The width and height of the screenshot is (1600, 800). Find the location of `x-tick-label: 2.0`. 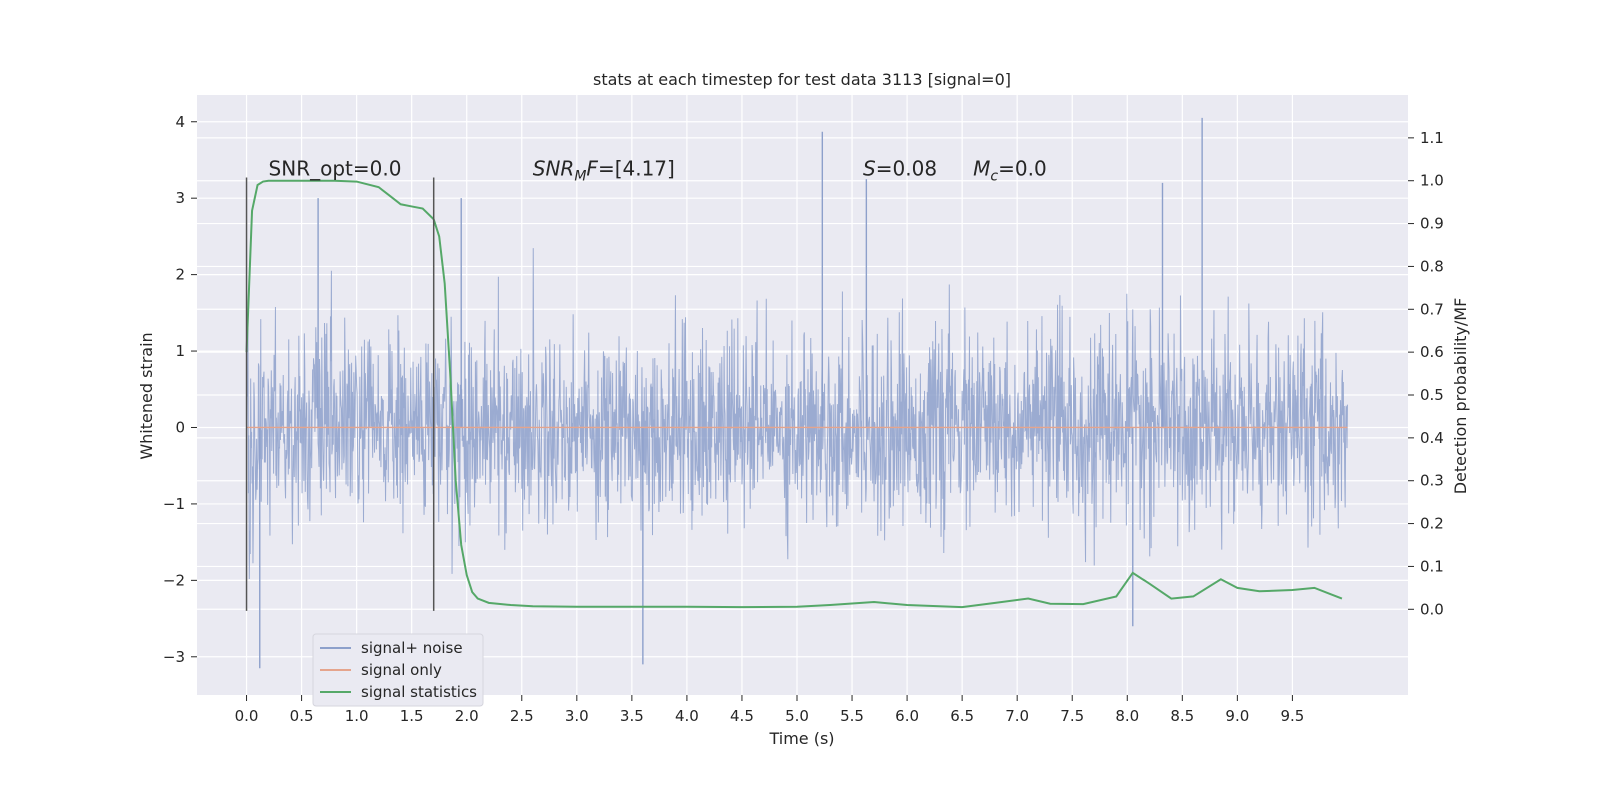

x-tick-label: 2.0 is located at coordinates (467, 716).